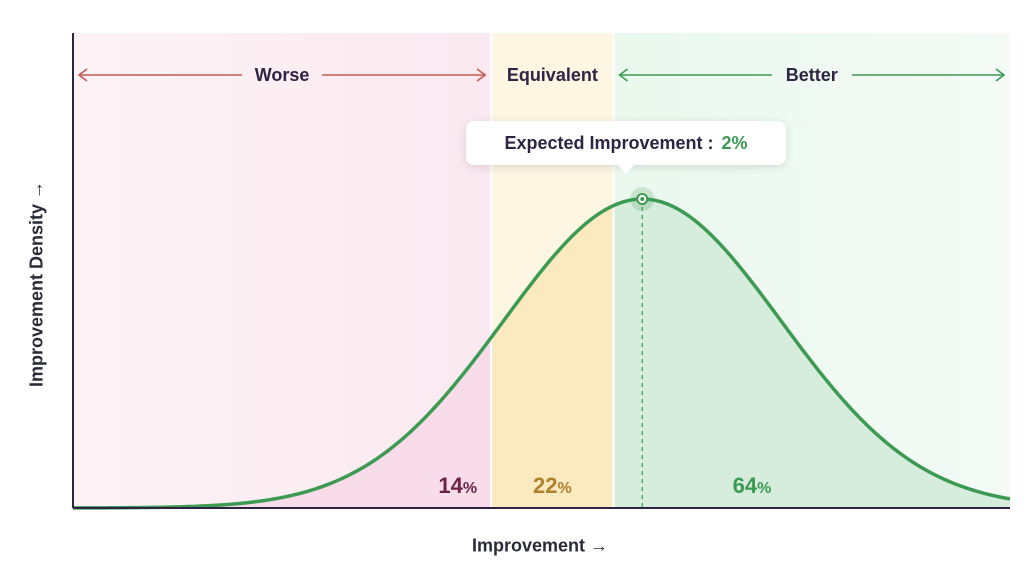 The height and width of the screenshot is (587, 1028). Describe the element at coordinates (642, 199) in the screenshot. I see `mean-marker-dot` at that location.